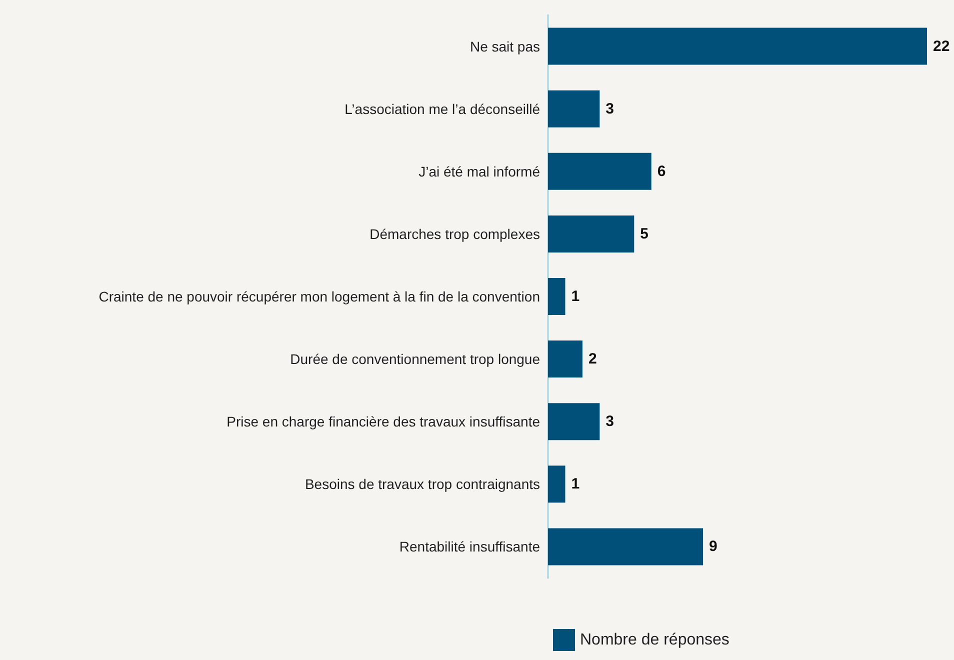 The image size is (954, 660). Describe the element at coordinates (479, 171) in the screenshot. I see `y-tick-label: J’ai été mal informé` at that location.